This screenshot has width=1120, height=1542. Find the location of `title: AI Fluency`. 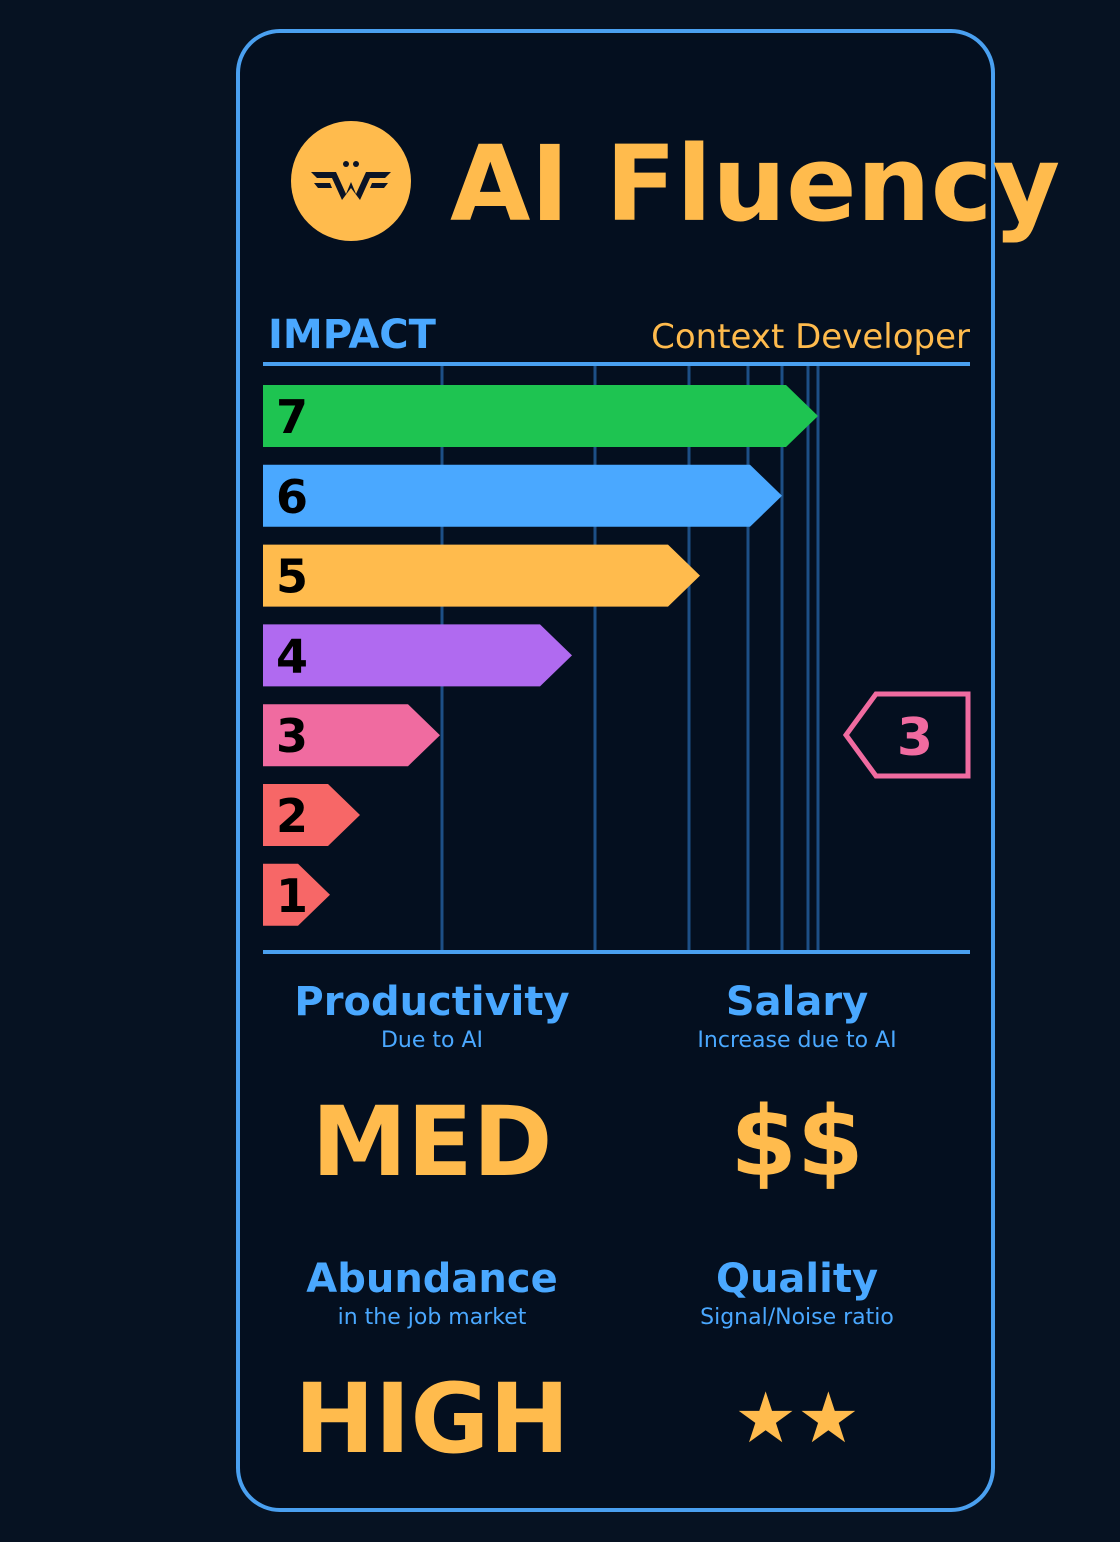

title: AI Fluency is located at coordinates (755, 184).